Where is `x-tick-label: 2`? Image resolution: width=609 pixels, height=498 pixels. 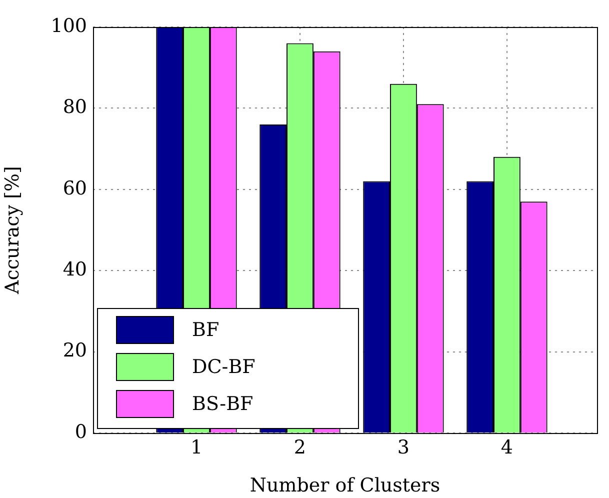
x-tick-label: 2 is located at coordinates (300, 447).